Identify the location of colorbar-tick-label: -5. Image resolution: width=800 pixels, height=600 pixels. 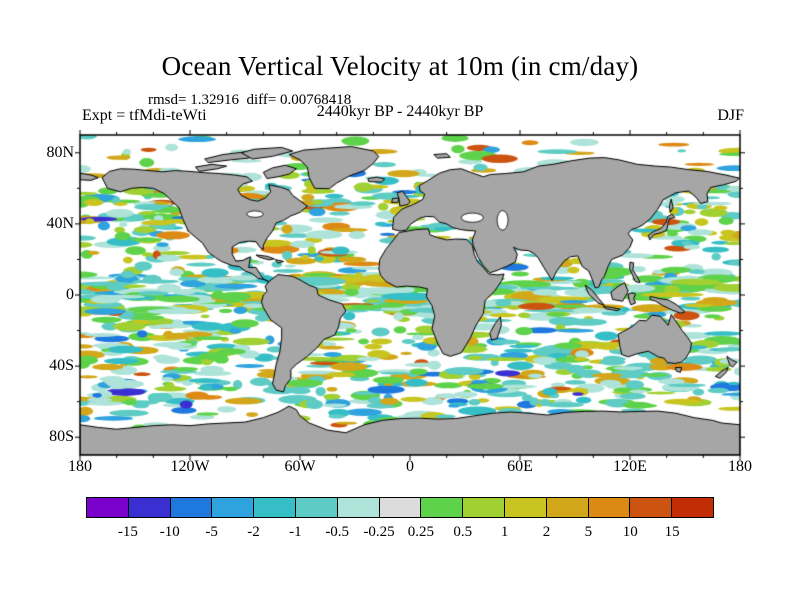
(211, 532).